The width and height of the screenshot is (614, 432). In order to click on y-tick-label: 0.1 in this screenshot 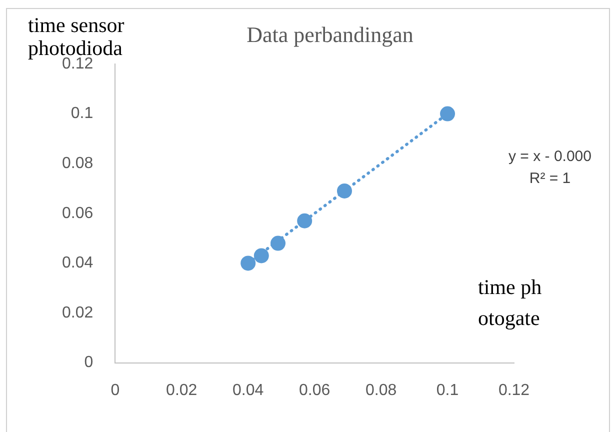, I will do `click(82, 113)`.